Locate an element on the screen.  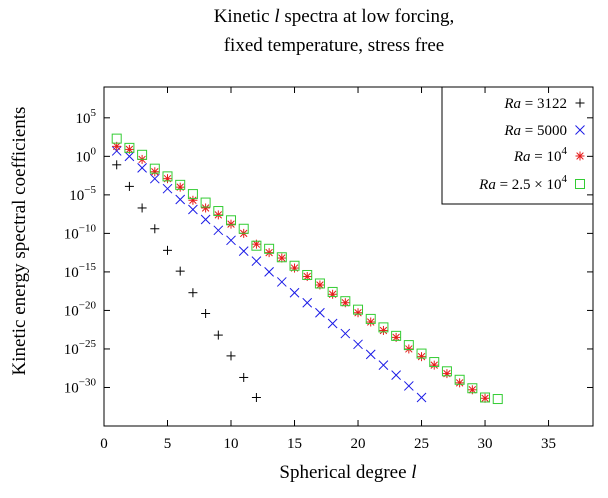
y-tick-label: 10⁻⁵ is located at coordinates (82, 194).